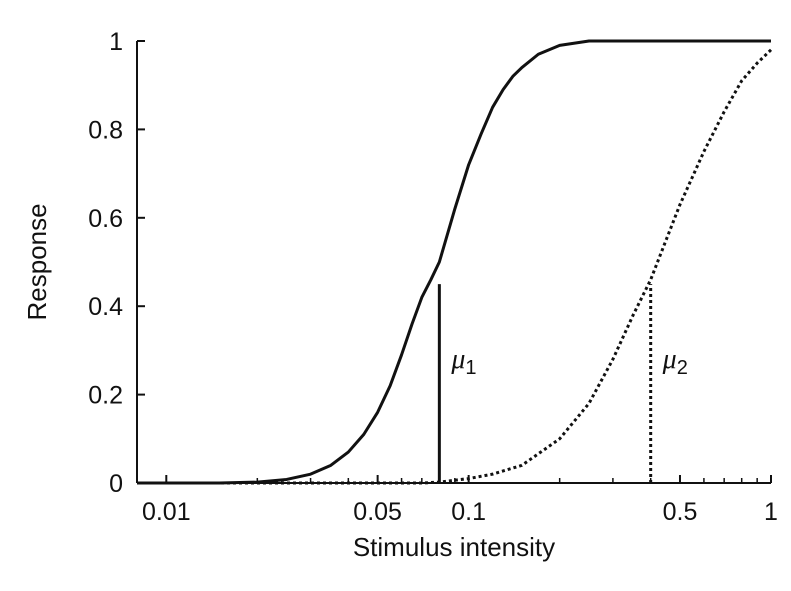  Describe the element at coordinates (468, 512) in the screenshot. I see `x-tick-label: 0.1` at that location.